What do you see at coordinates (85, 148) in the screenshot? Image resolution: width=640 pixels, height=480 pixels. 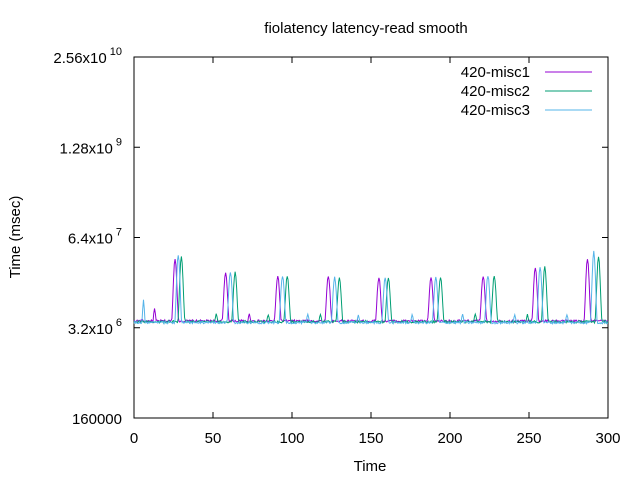 I see `y-tick-mantissa-3: 1.28x10` at bounding box center [85, 148].